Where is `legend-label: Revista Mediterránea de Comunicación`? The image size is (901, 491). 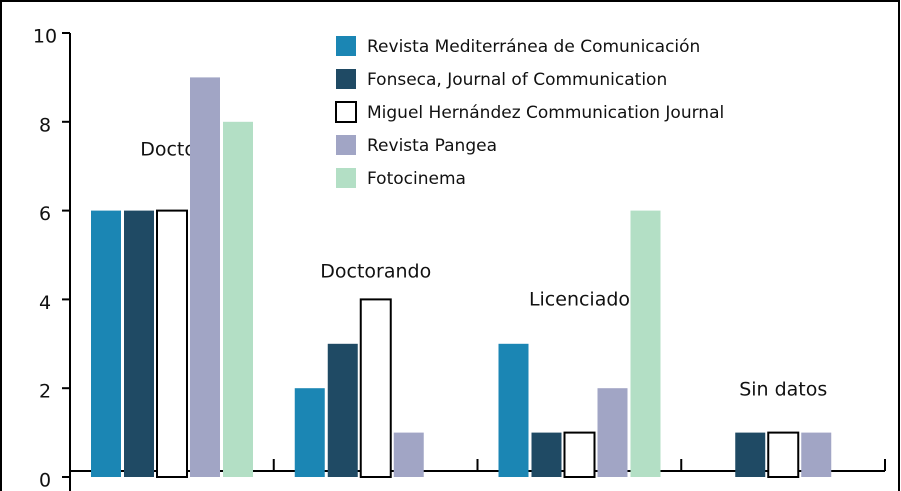
legend-label: Revista Mediterránea de Comunicación is located at coordinates (533, 47).